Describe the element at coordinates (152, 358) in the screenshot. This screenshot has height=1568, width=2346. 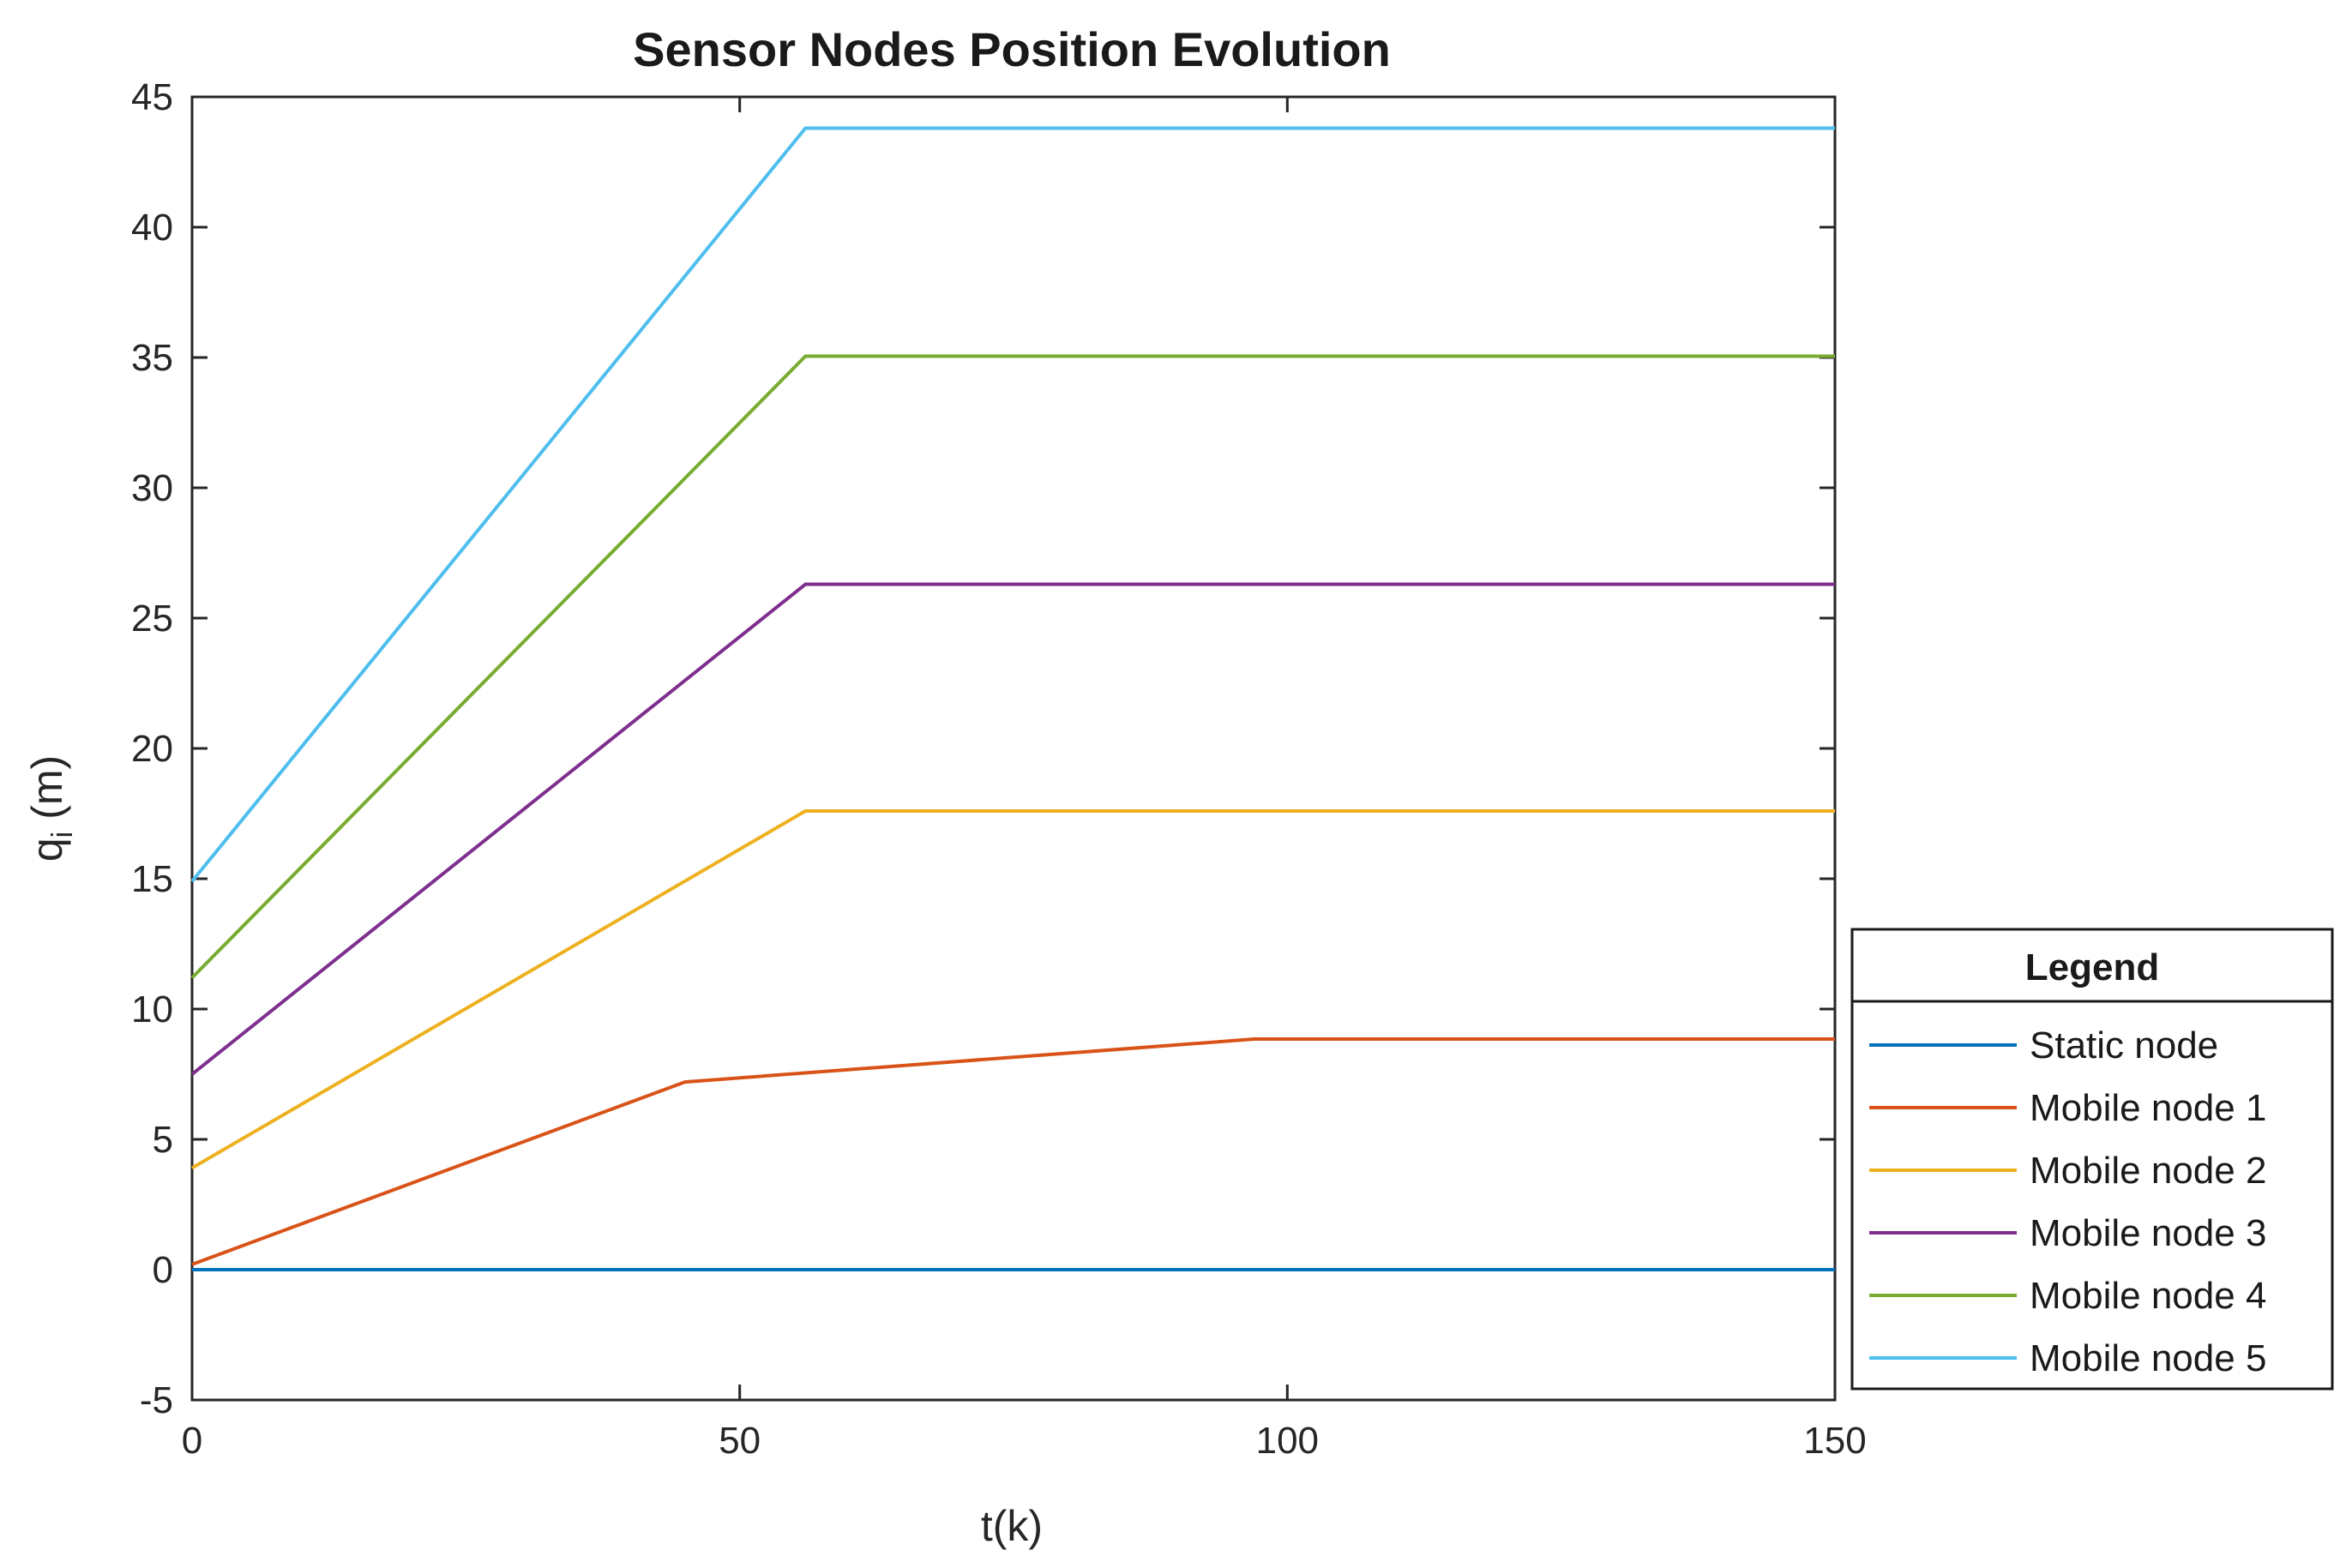
I see `y-tick-label: 35` at that location.